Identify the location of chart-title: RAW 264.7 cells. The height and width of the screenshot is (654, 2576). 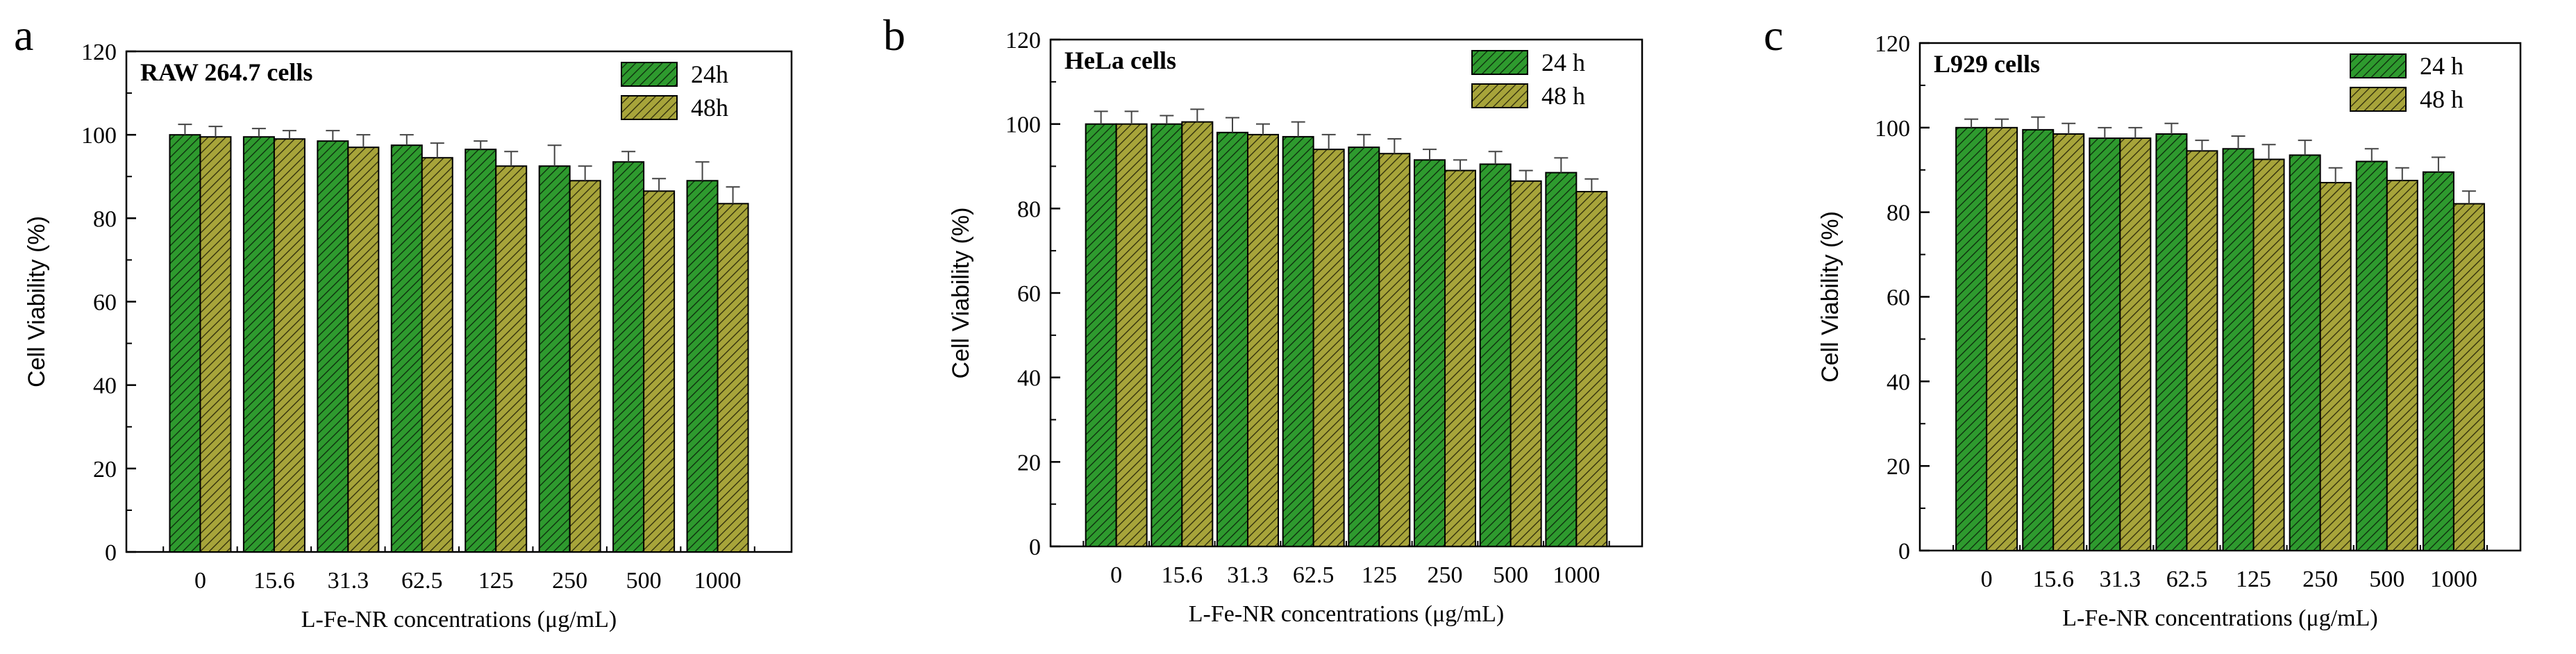
(226, 72).